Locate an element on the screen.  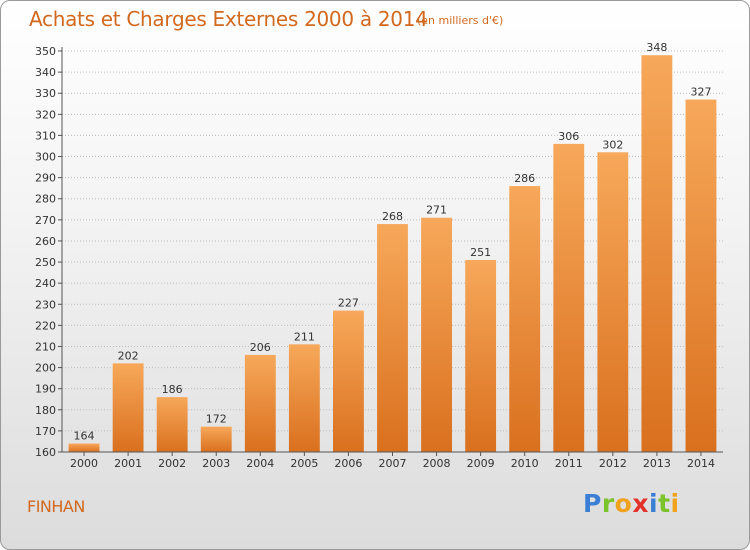
x-tick-label: 2010 is located at coordinates (525, 463).